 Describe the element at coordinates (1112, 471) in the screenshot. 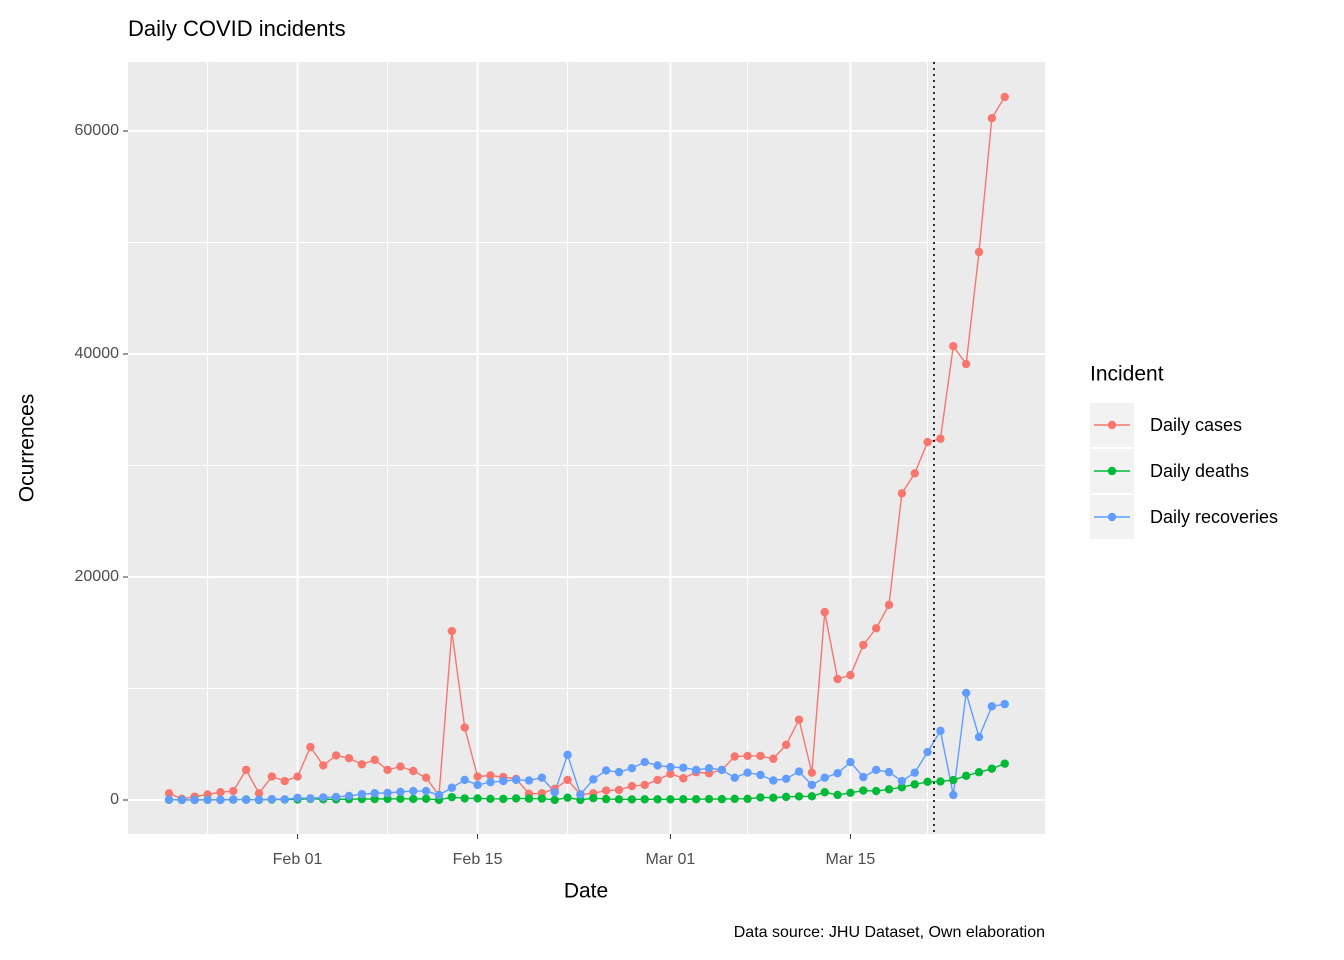

I see `legend-point` at that location.